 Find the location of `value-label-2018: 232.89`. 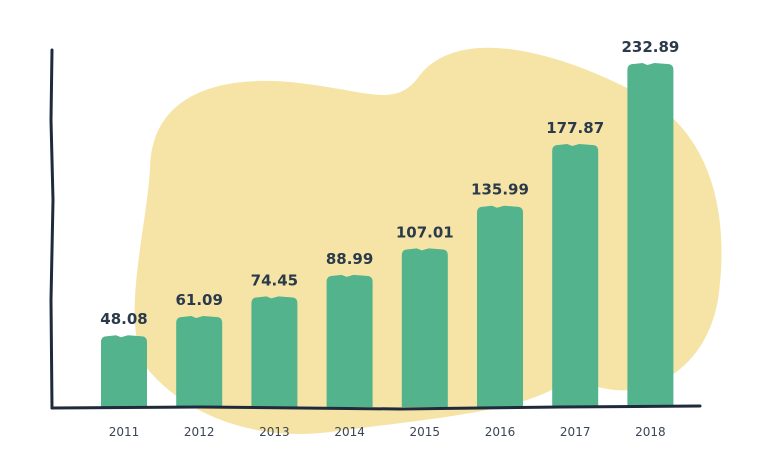

value-label-2018: 232.89 is located at coordinates (650, 47).